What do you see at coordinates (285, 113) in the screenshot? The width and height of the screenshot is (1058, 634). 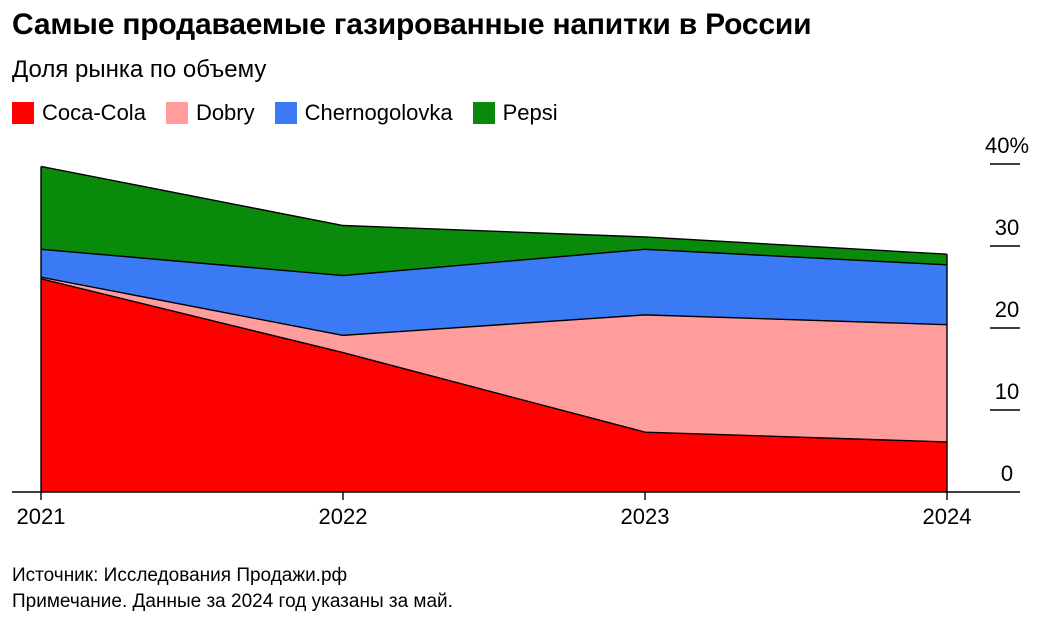 I see `legend-swatch-chernogolovka` at bounding box center [285, 113].